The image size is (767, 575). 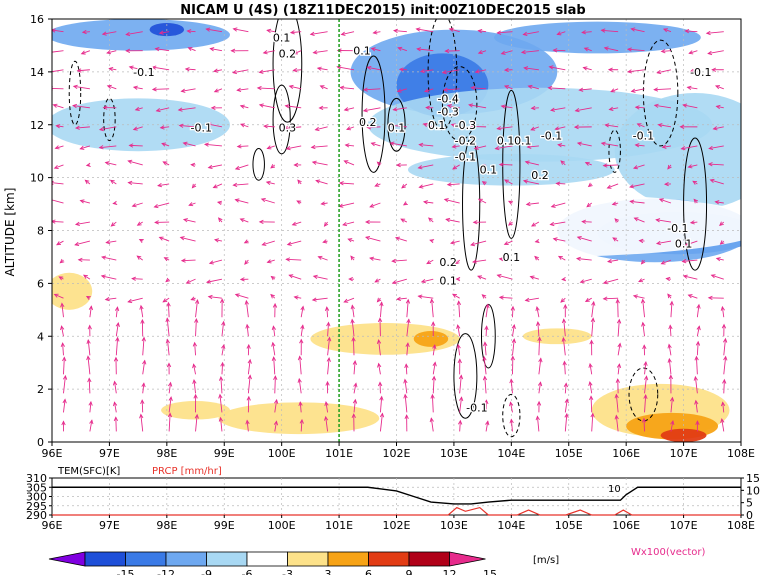 I want to click on colorbar-tick-label: 6, so click(x=368, y=571).